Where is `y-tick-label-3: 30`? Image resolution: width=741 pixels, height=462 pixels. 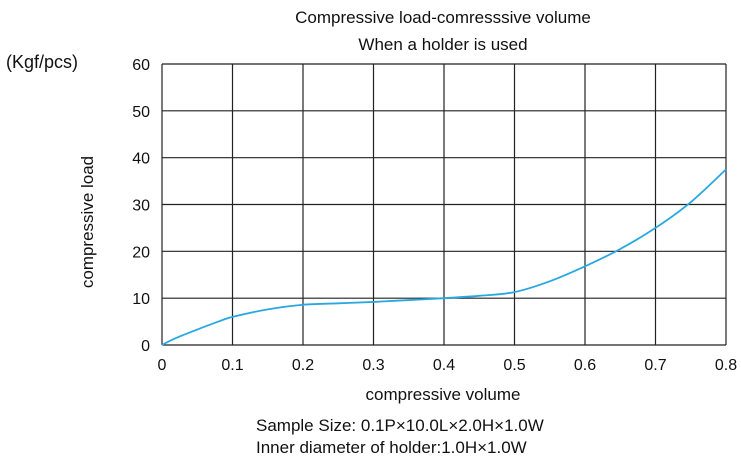 y-tick-label-3: 30 is located at coordinates (141, 206).